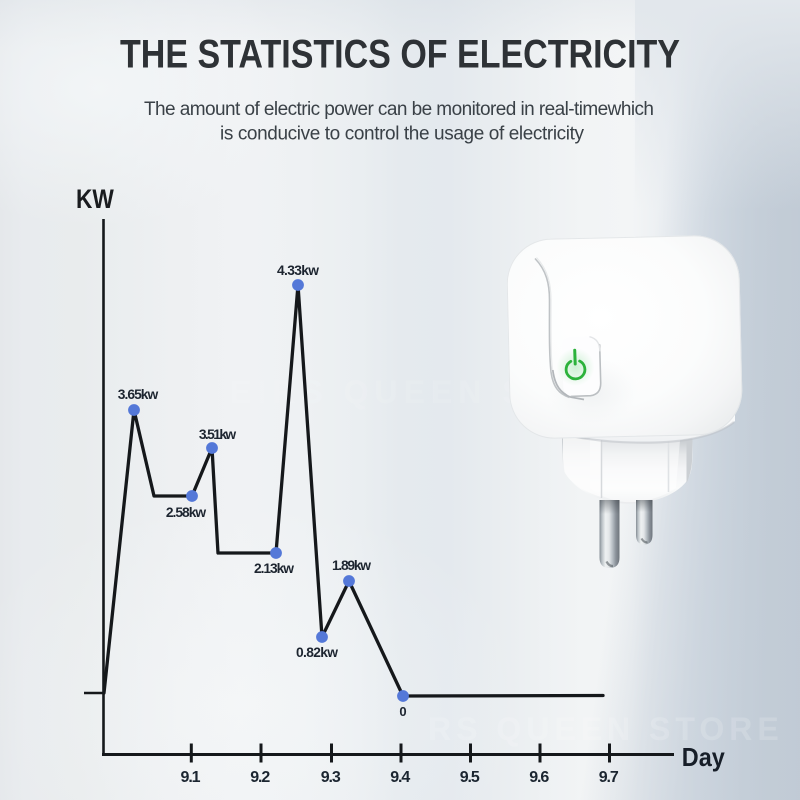  Describe the element at coordinates (332, 777) in the screenshot. I see `svg-text: 9.3` at that location.